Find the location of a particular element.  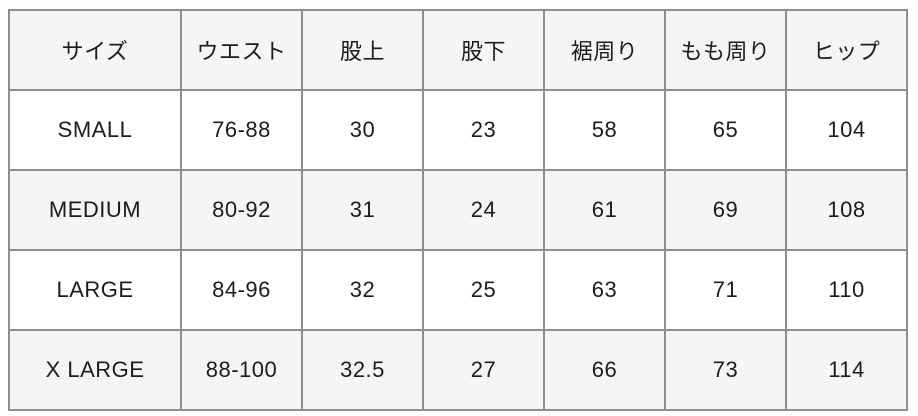

cell-hem: 66 is located at coordinates (604, 370).